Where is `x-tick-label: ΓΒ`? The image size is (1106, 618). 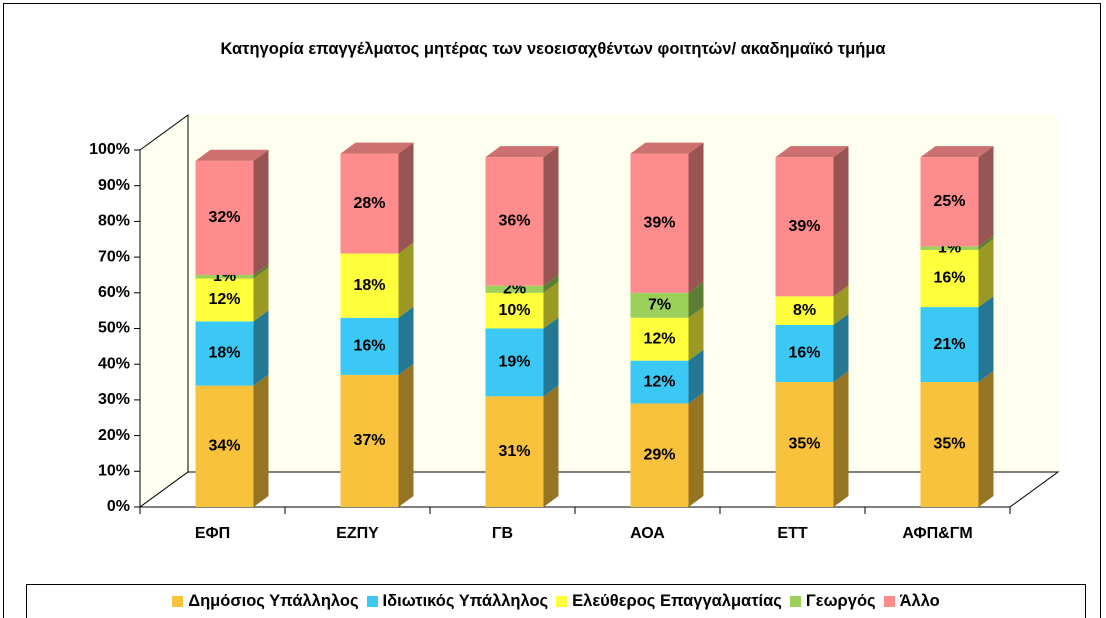
x-tick-label: ΓΒ is located at coordinates (502, 533).